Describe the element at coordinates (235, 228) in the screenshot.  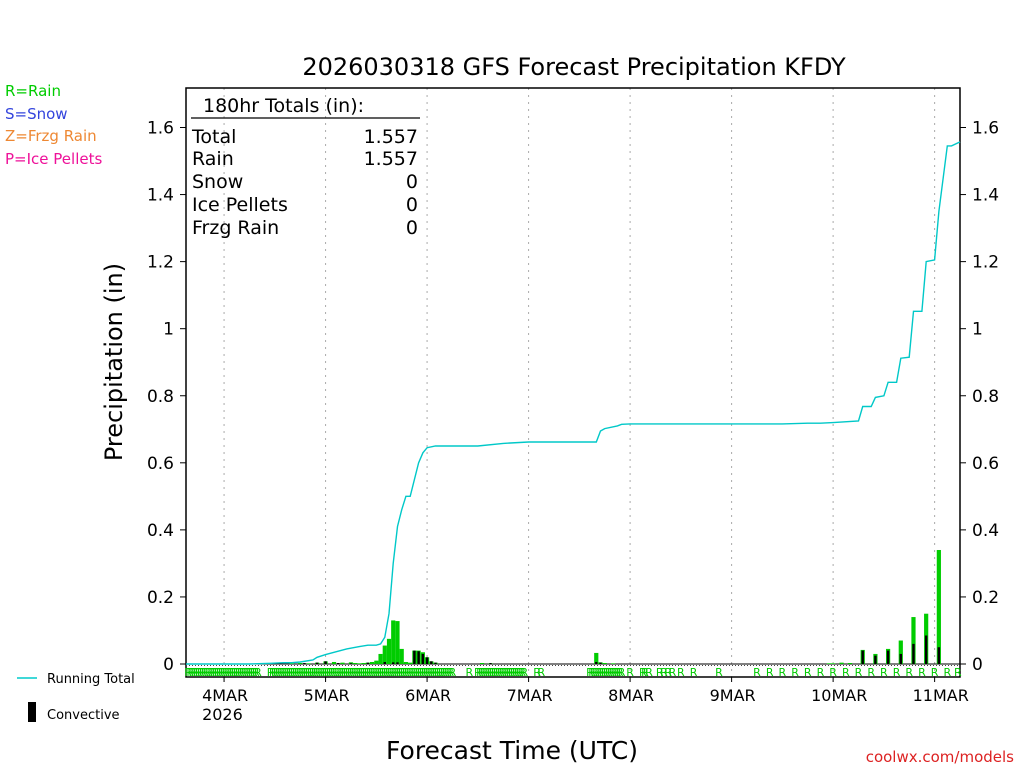
I see `totals-label-frzg-rain: Frzg Rain` at that location.